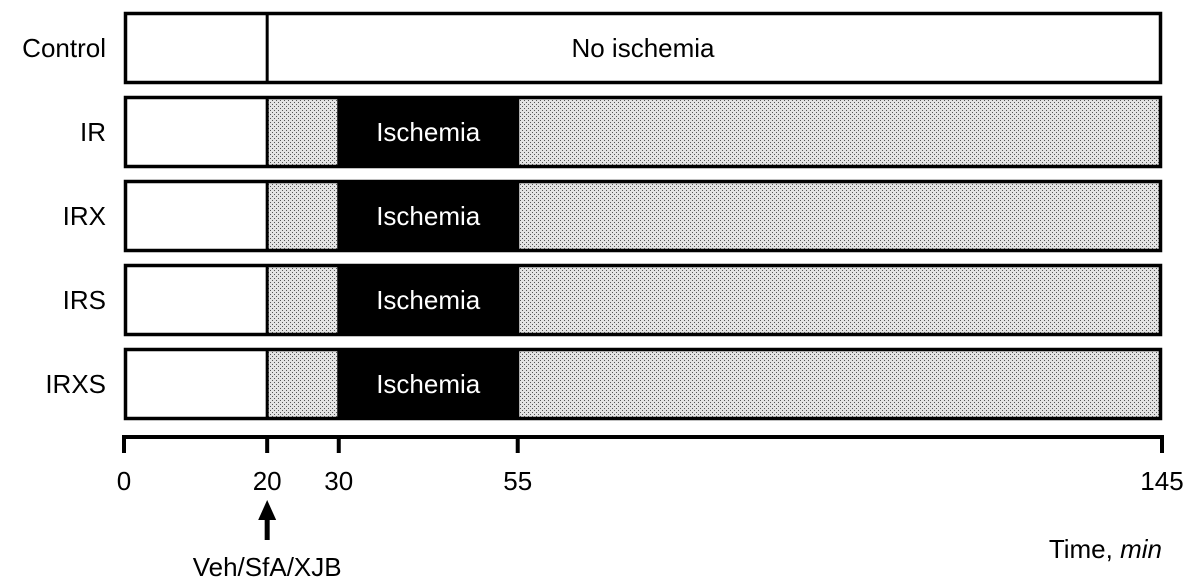 The width and height of the screenshot is (1197, 581). Describe the element at coordinates (64, 48) in the screenshot. I see `protocol-label: Control` at that location.